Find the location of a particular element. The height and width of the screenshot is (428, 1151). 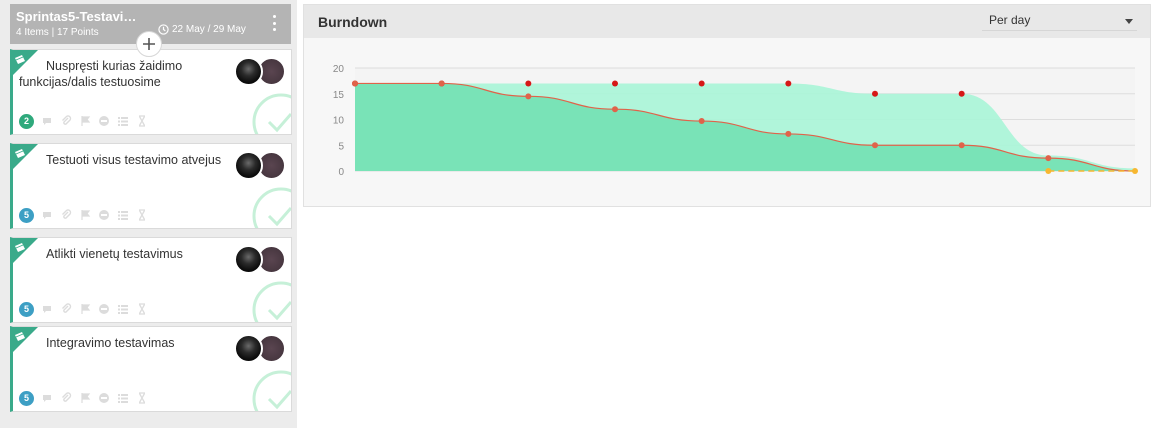

sprint-dates-text: 22 May / 29 May is located at coordinates (209, 29).